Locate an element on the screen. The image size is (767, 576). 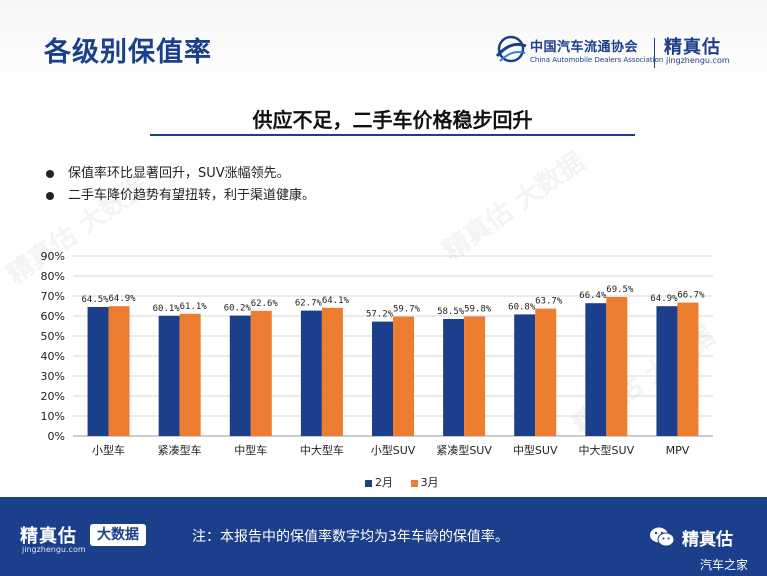
y-tick-label: 20% is located at coordinates (53, 396).